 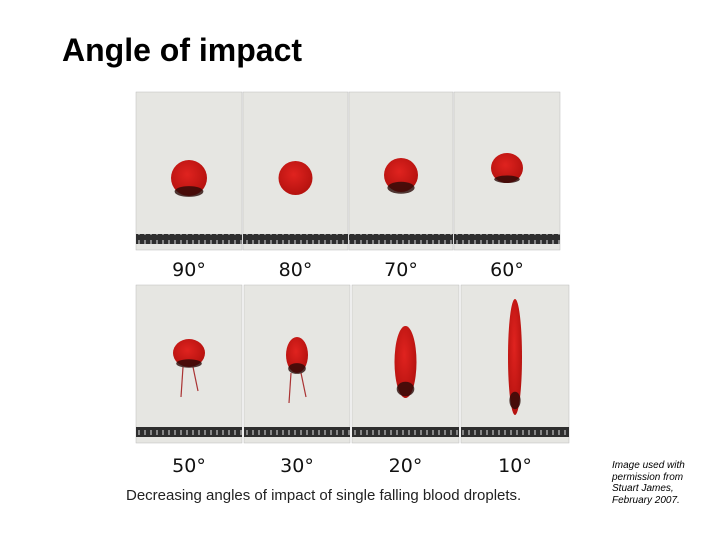 I want to click on angle-label: 90°, so click(x=189, y=270).